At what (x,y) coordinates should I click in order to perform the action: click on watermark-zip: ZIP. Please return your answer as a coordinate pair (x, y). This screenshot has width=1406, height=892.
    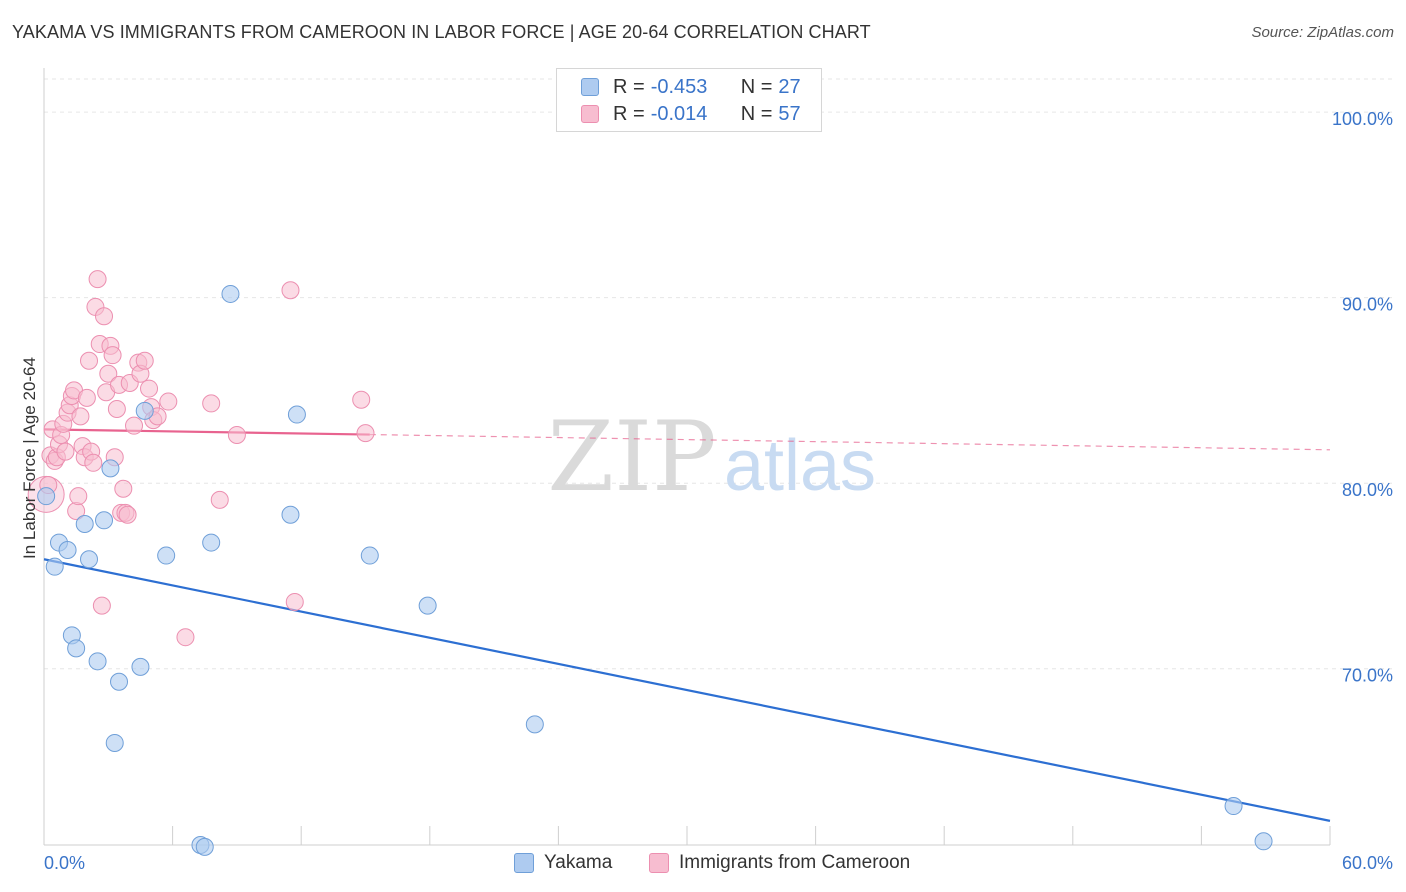
    Looking at the image, I should click on (631, 457).